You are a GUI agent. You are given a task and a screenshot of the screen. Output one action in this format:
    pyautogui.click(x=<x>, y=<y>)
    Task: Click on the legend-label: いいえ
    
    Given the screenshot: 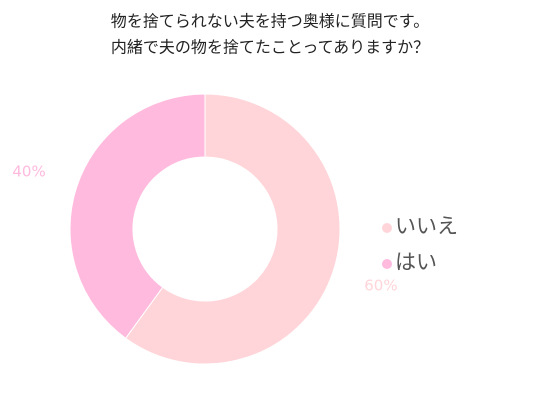 What is the action you would take?
    pyautogui.click(x=426, y=226)
    